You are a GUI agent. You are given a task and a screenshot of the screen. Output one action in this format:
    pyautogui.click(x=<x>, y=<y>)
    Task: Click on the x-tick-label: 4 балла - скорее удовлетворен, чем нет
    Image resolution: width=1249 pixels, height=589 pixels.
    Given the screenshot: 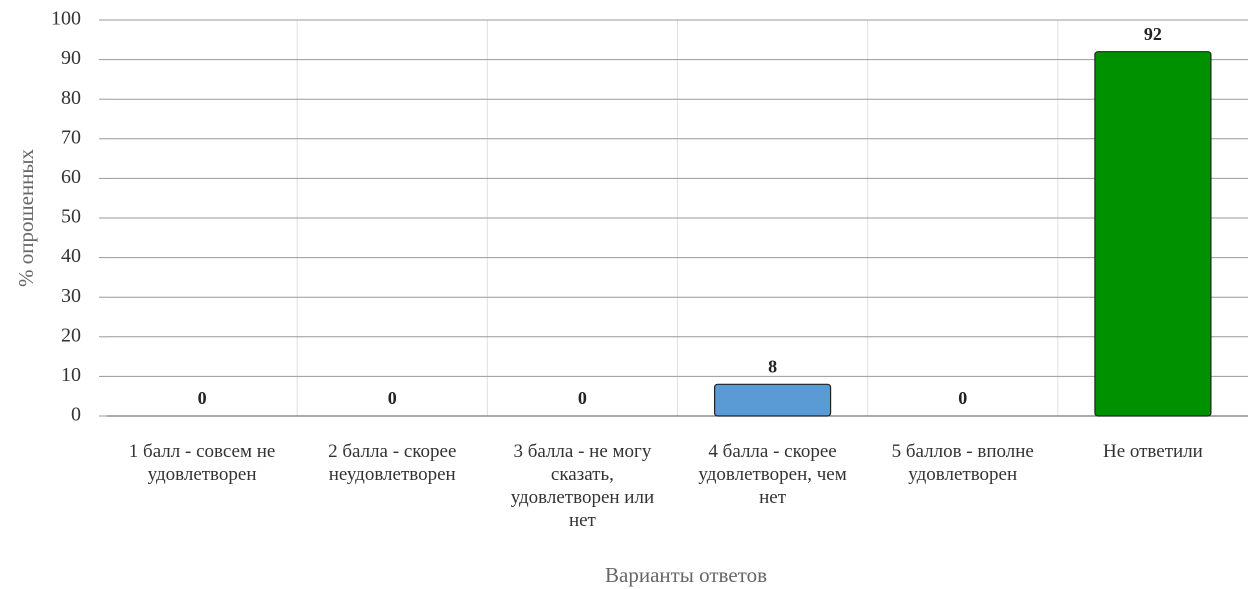 What is the action you would take?
    pyautogui.click(x=772, y=474)
    